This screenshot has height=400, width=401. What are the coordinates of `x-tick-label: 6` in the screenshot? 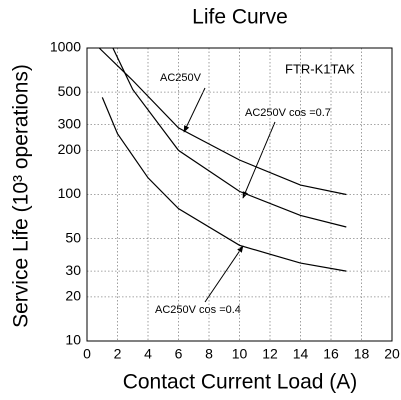 It's located at (179, 354).